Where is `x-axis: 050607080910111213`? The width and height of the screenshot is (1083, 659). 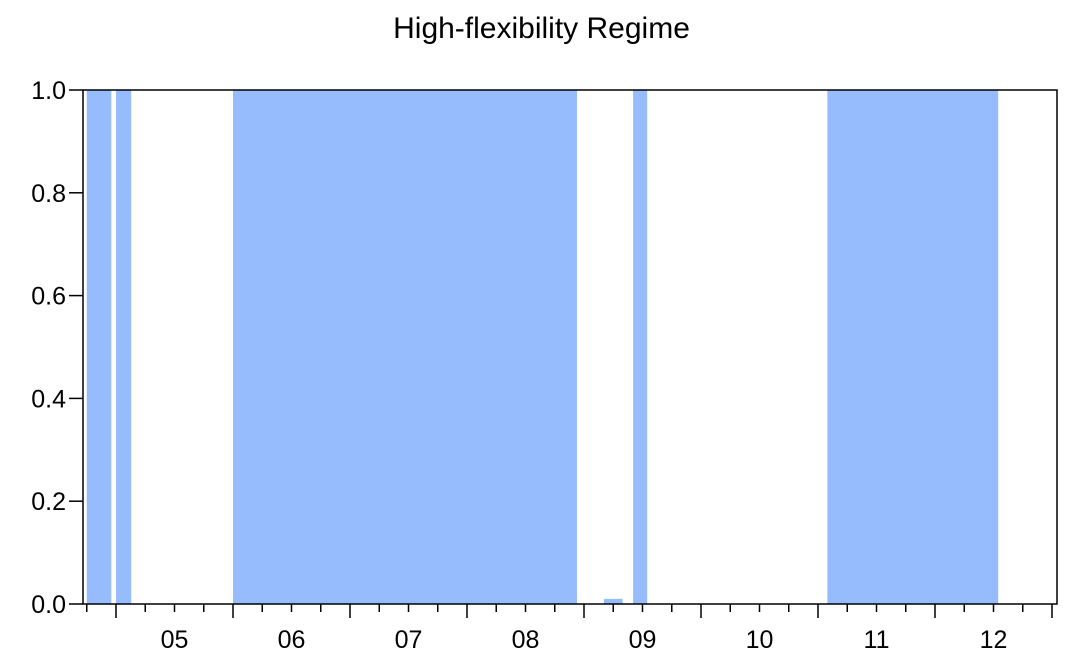
x-axis: 050607080910111213 is located at coordinates (569, 629).